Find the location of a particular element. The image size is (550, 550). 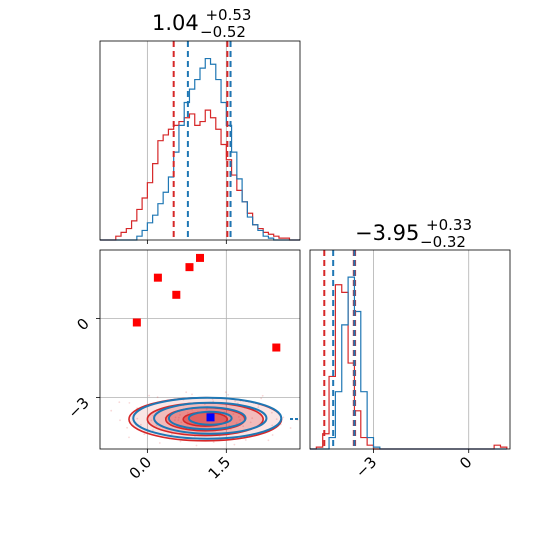

title-value: −3.95 is located at coordinates (387, 233).